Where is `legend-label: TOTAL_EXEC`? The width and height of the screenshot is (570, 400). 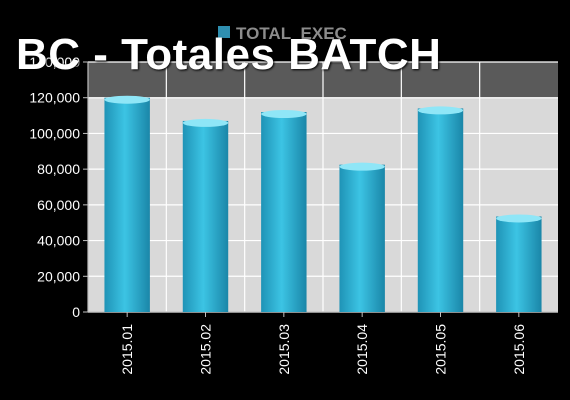 legend-label: TOTAL_EXEC is located at coordinates (291, 33).